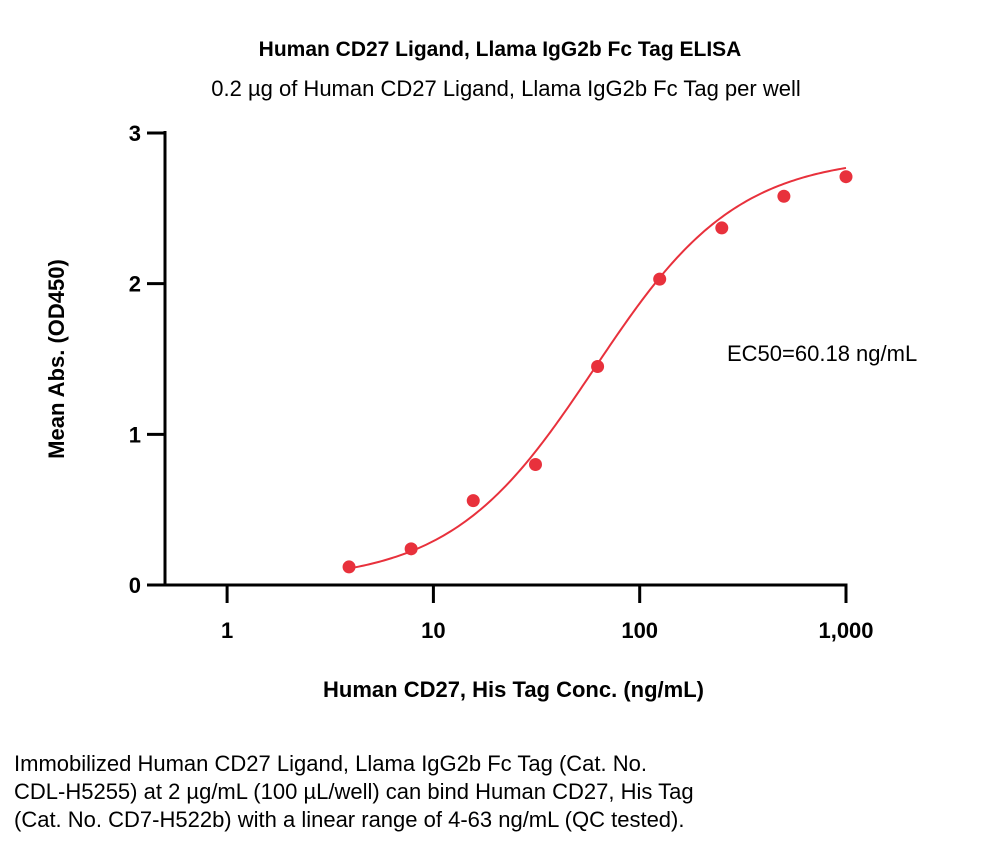  I want to click on y-axis-title: Mean Abs. (OD450), so click(56, 359).